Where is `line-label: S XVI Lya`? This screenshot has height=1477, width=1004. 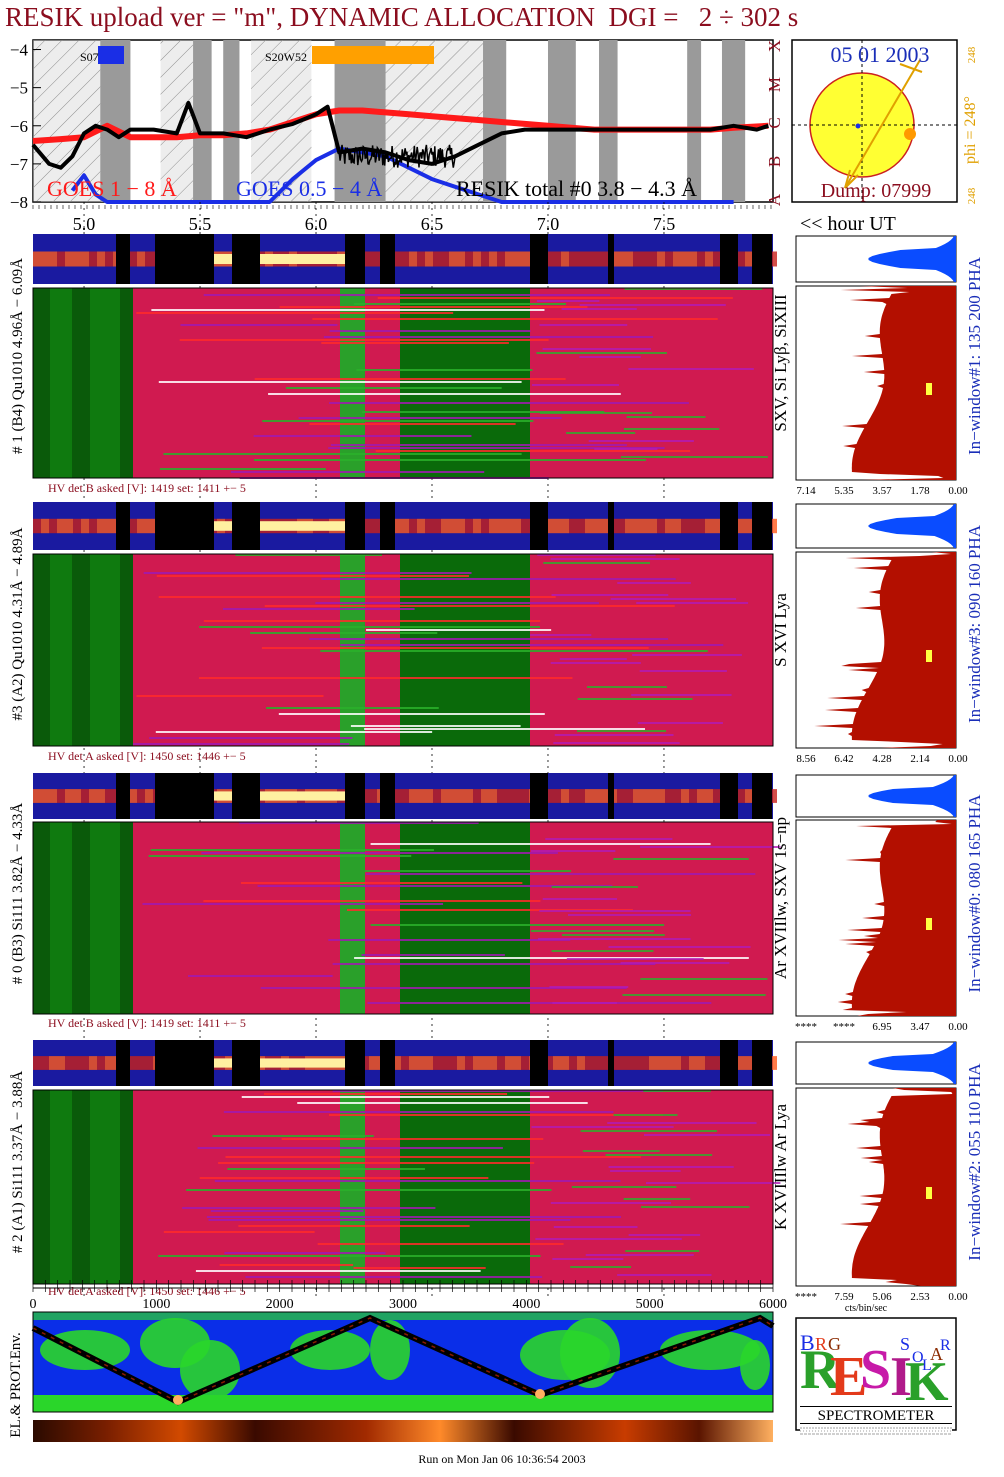 line-label: S XVI Lya is located at coordinates (780, 630).